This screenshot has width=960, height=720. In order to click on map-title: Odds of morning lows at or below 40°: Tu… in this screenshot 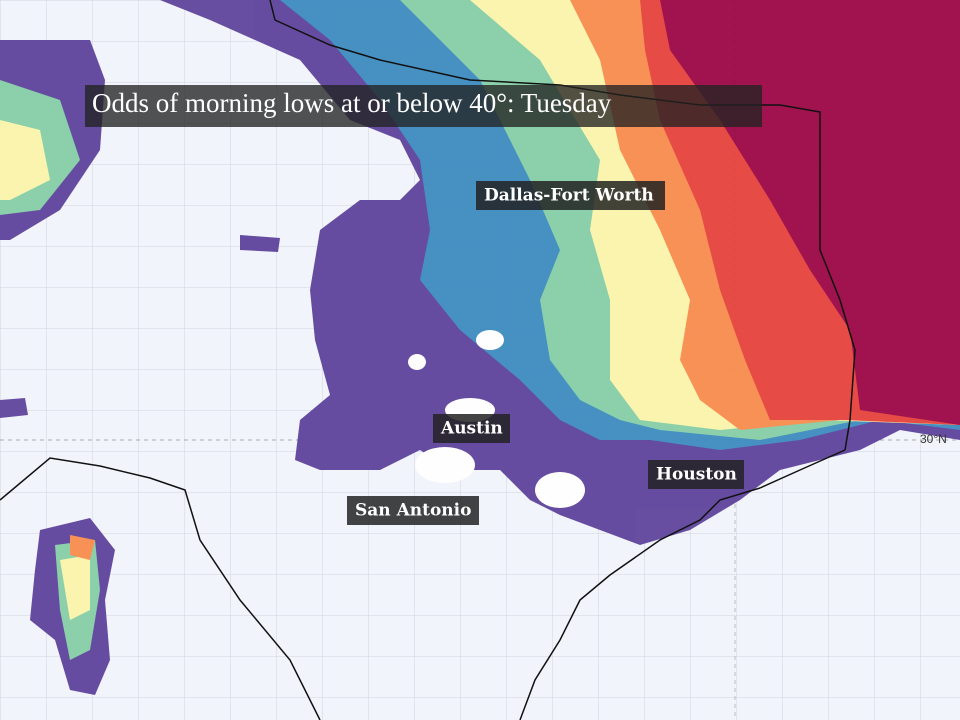, I will do `click(352, 103)`.